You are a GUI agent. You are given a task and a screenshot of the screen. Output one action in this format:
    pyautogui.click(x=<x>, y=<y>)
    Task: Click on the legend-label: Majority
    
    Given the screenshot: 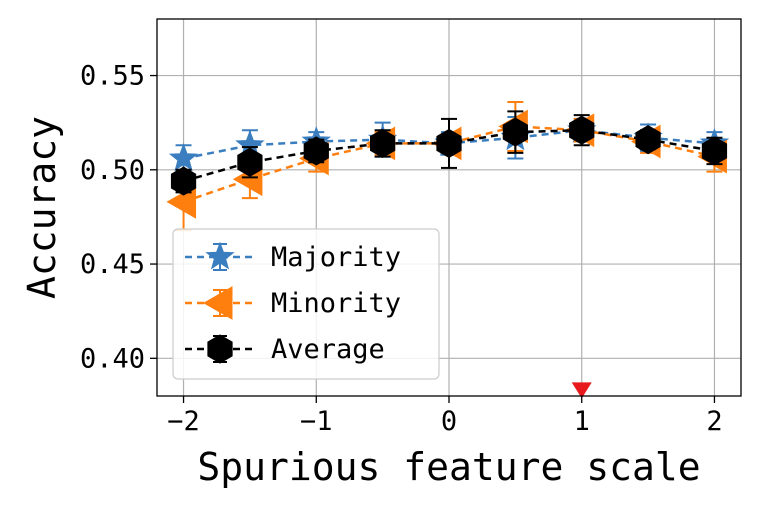 What is the action you would take?
    pyautogui.click(x=336, y=257)
    